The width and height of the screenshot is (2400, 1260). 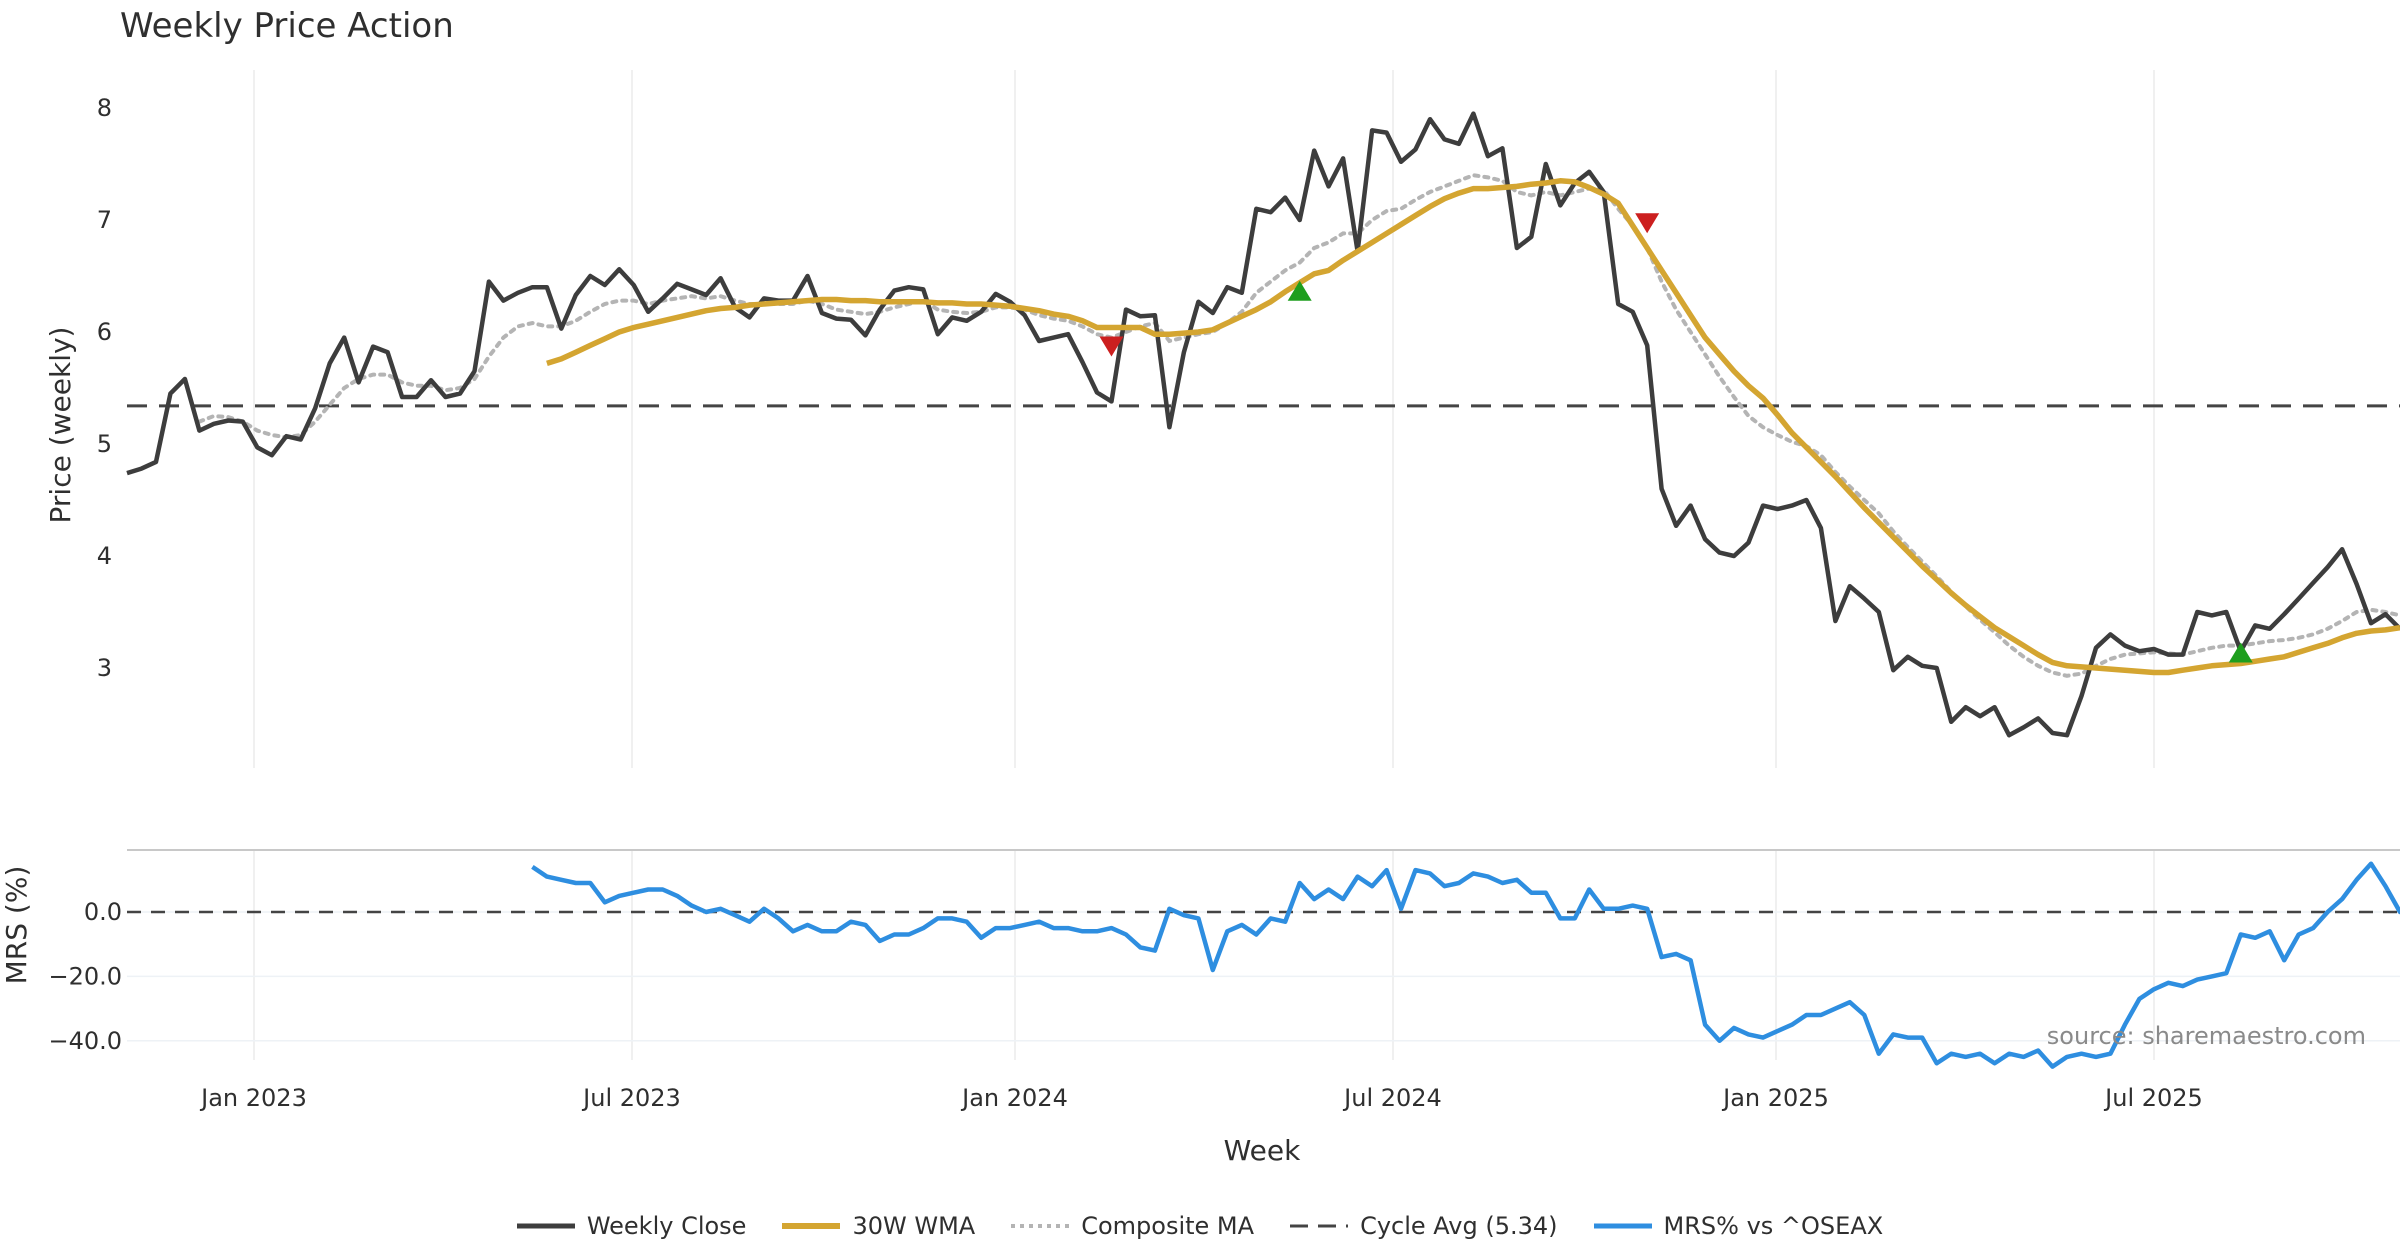 I want to click on legend-swatch-mrs, so click(x=1622, y=1226).